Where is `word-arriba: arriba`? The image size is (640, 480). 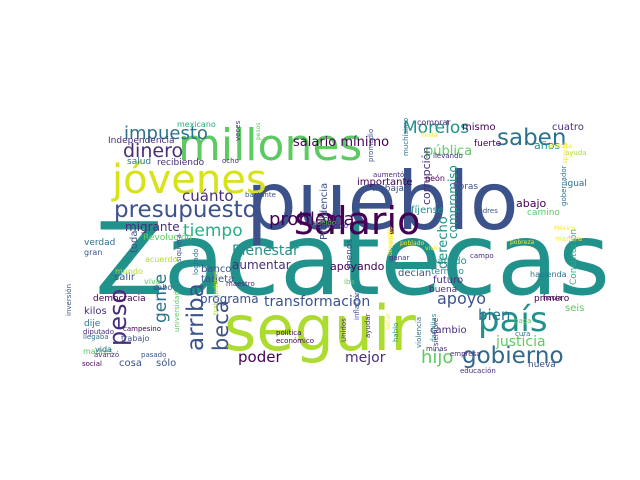 word-arriba: arriba is located at coordinates (196, 317).